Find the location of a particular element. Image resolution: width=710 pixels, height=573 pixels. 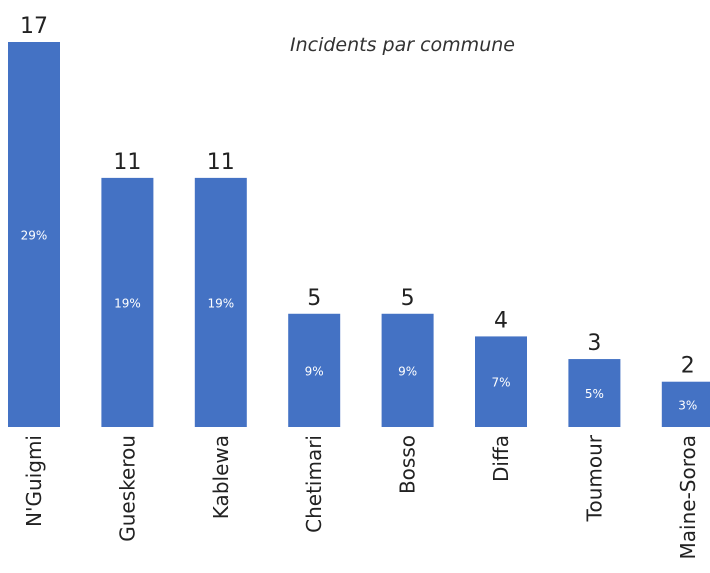

bar-value-label: 3 is located at coordinates (594, 343).